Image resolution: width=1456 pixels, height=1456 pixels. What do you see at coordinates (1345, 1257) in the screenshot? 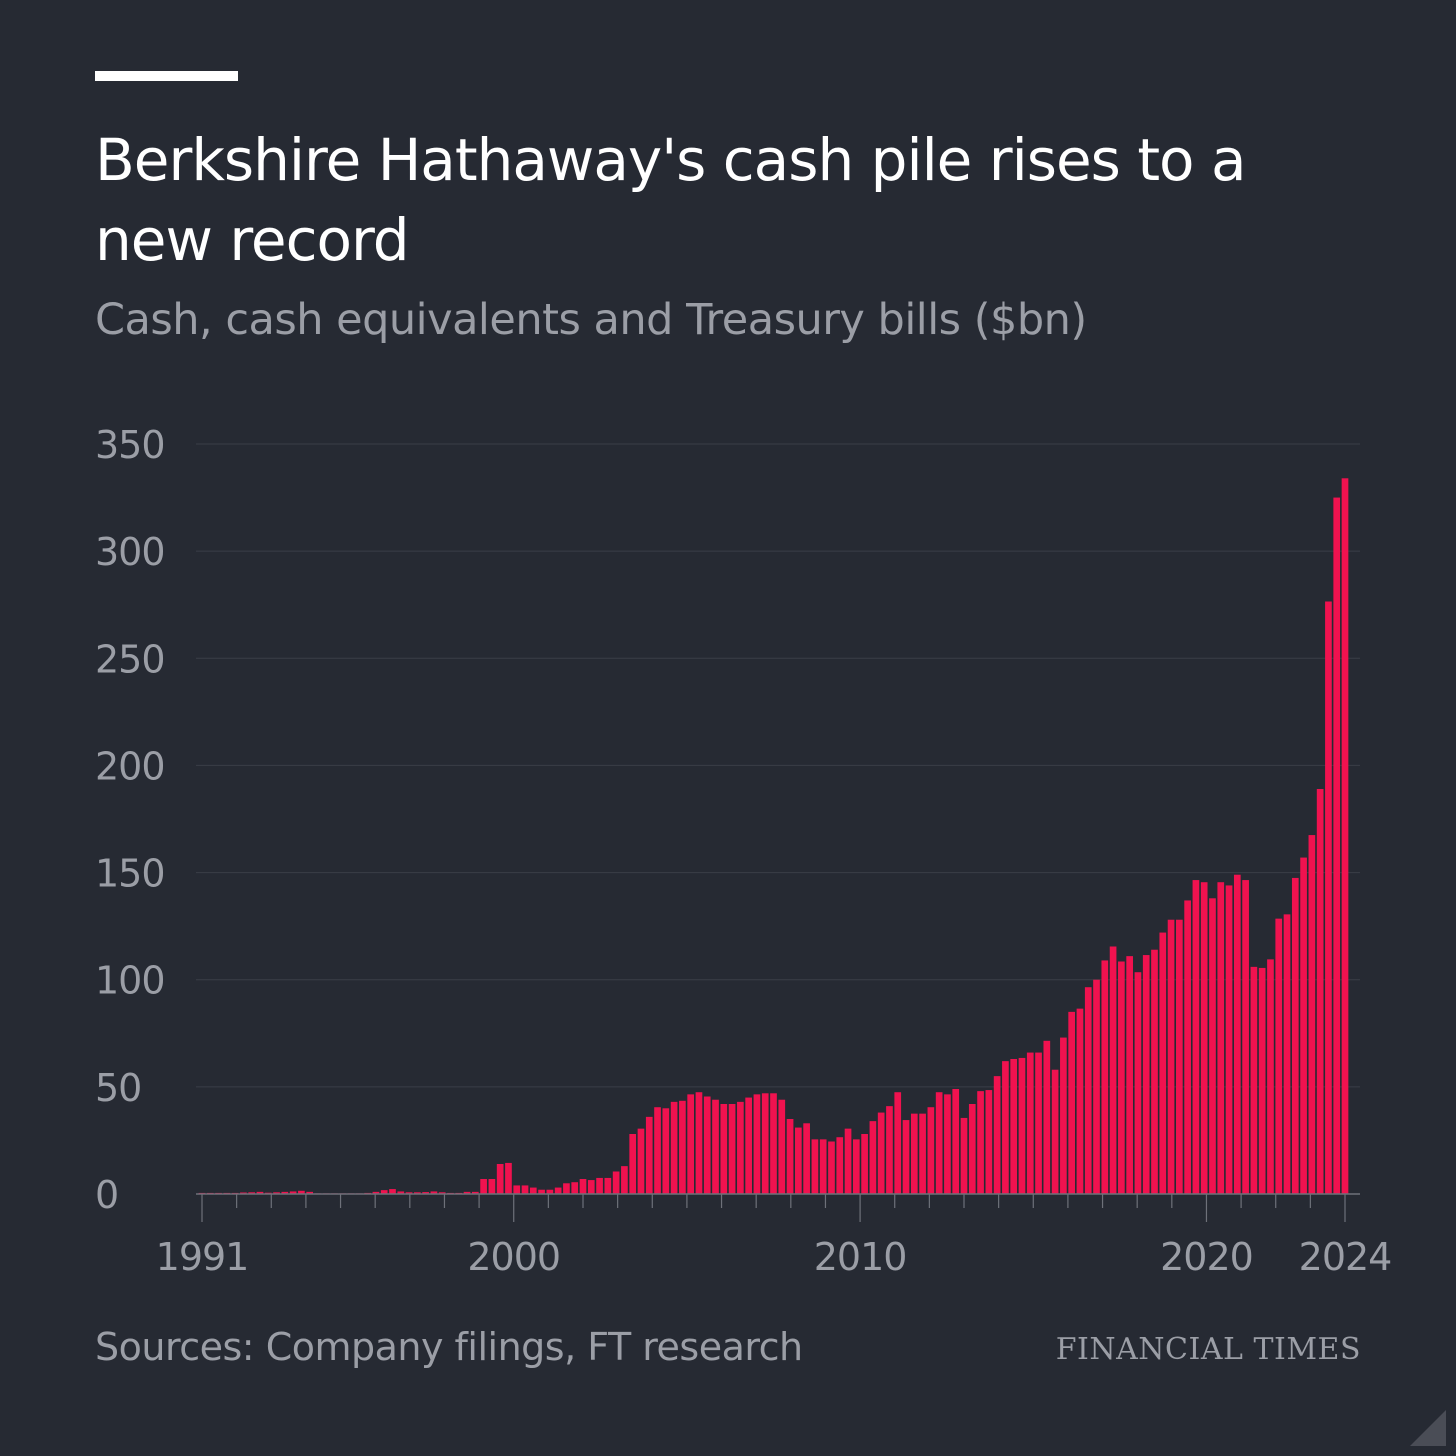
I see `x-tick-label-2024: 2024` at bounding box center [1345, 1257].